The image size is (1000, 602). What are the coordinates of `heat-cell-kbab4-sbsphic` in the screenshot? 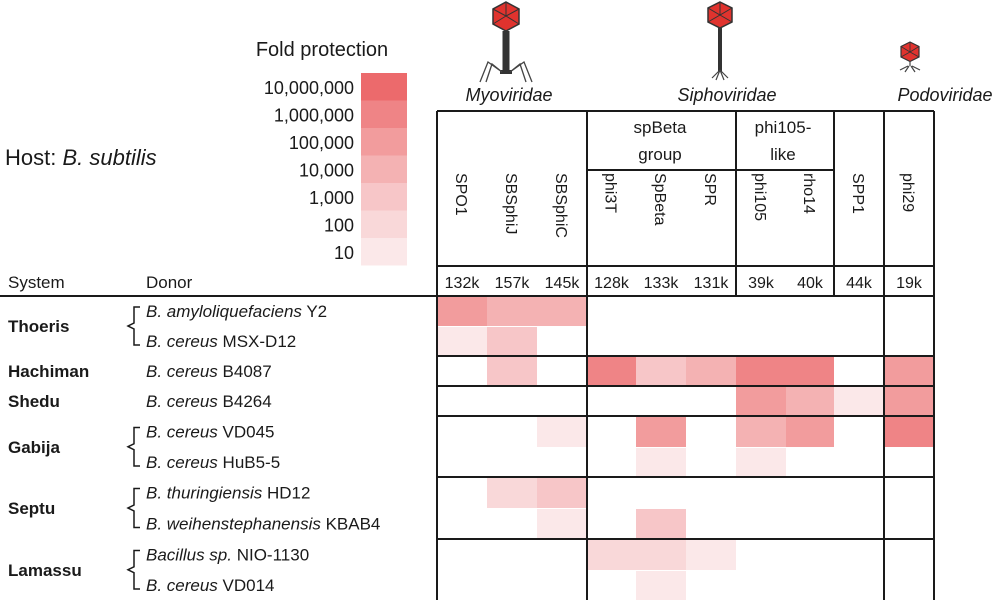 It's located at (562, 524).